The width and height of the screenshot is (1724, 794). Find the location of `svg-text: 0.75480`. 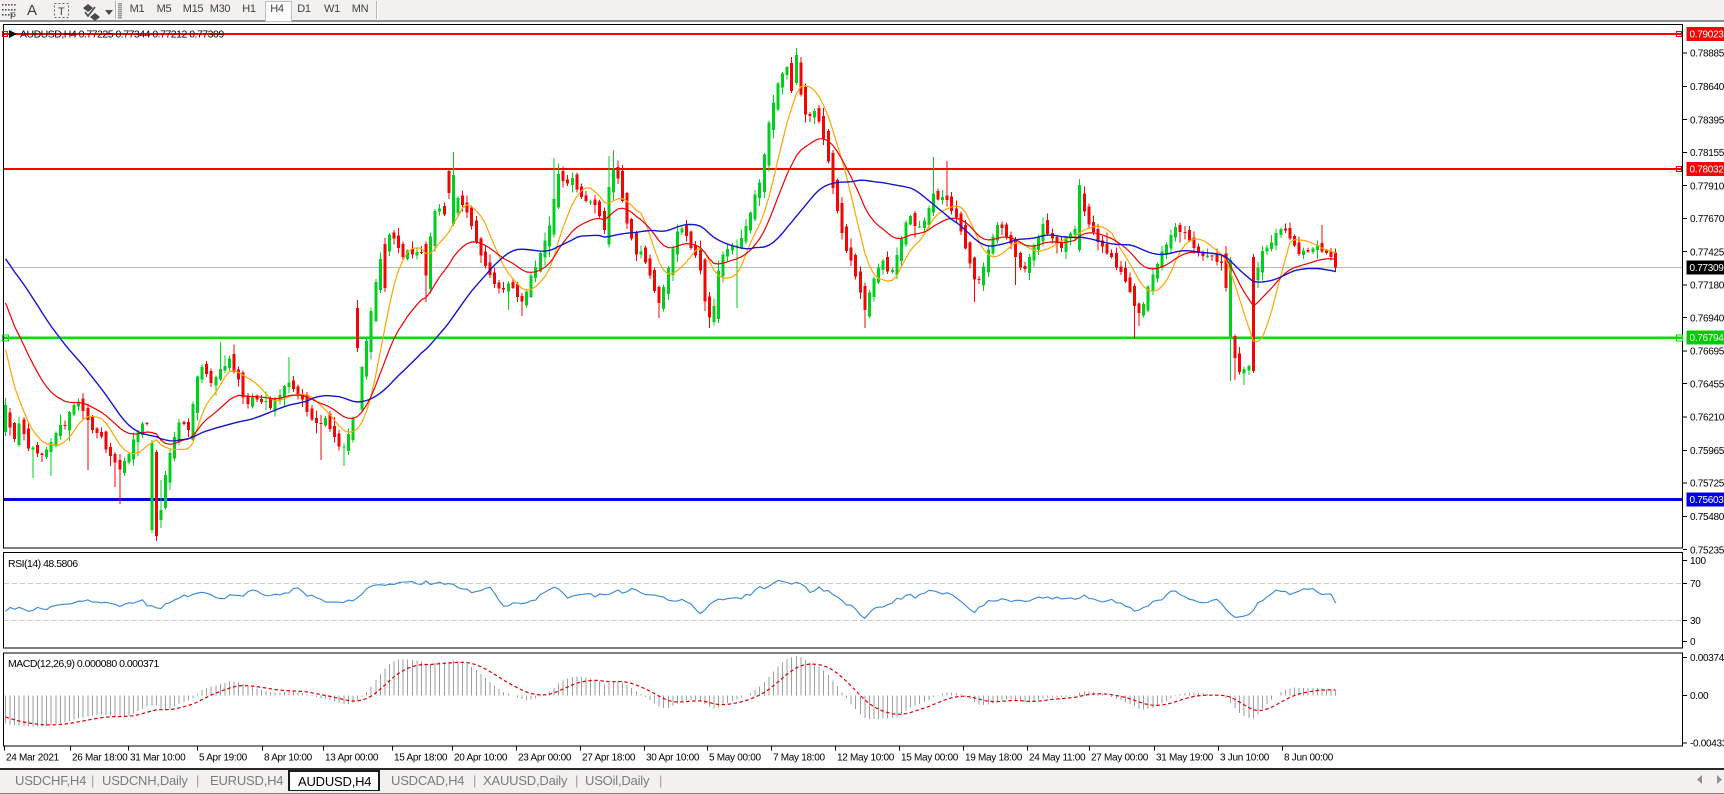

svg-text: 0.75480 is located at coordinates (1707, 517).